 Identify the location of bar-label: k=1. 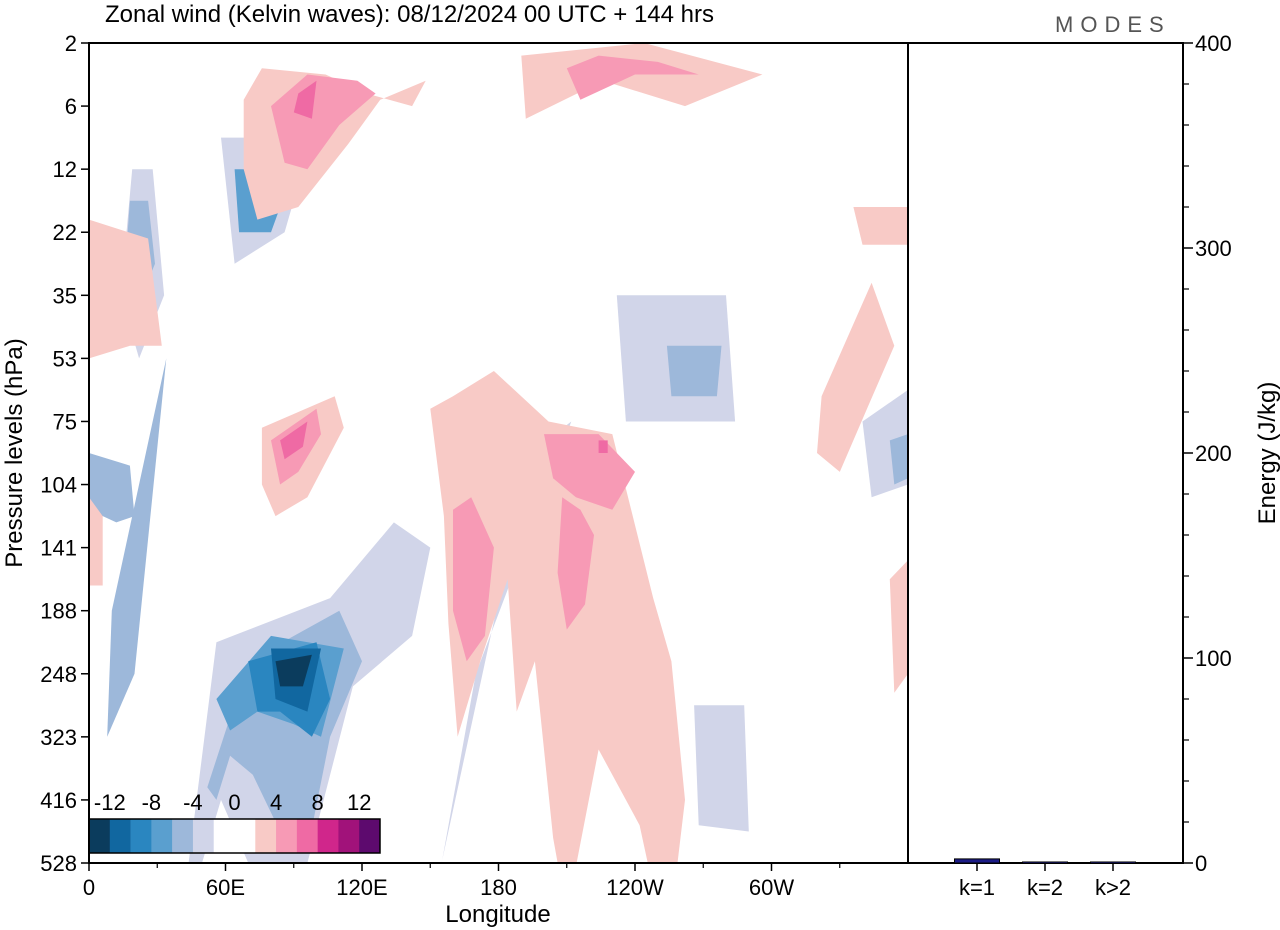
(977, 887).